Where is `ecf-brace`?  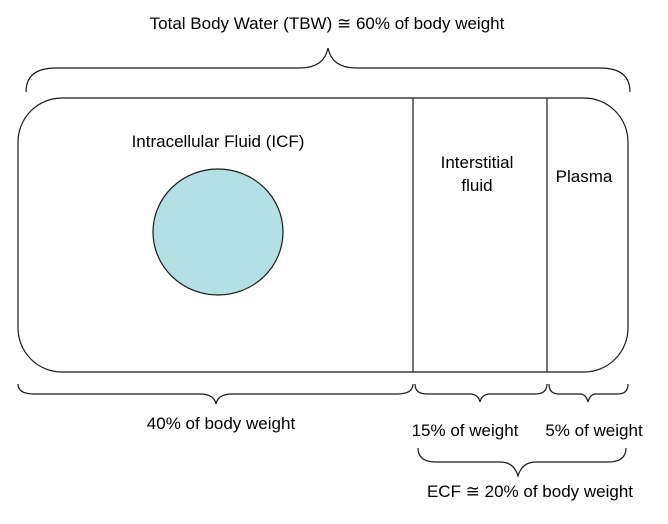 ecf-brace is located at coordinates (522, 463).